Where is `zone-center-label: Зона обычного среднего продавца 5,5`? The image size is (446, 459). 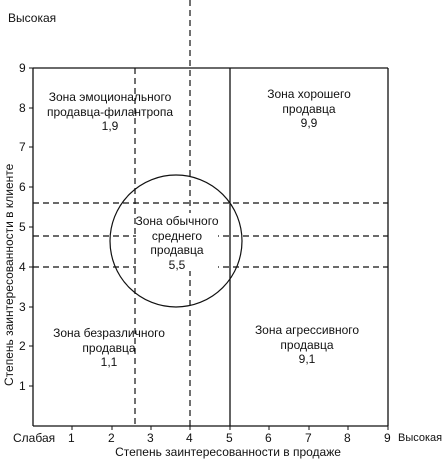
zone-center-label: Зона обычного среднего продавца 5,5 is located at coordinates (177, 243).